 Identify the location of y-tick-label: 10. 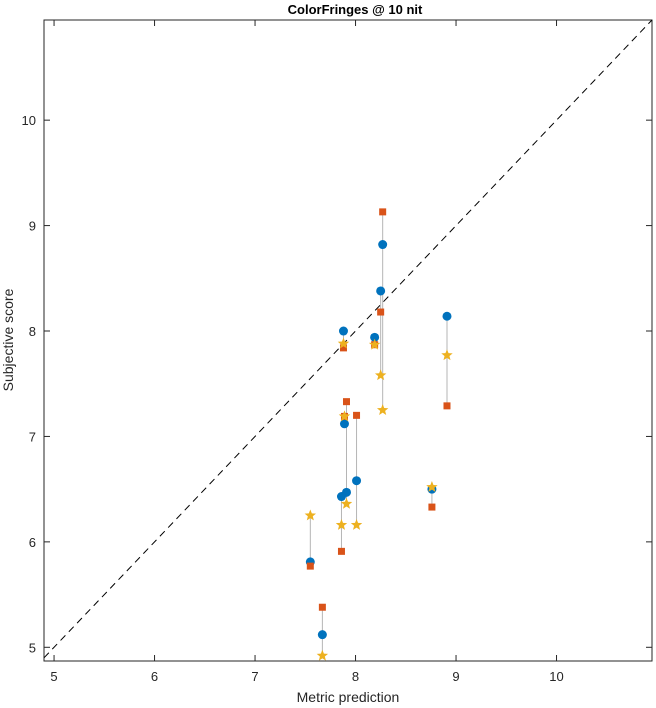
(29, 120).